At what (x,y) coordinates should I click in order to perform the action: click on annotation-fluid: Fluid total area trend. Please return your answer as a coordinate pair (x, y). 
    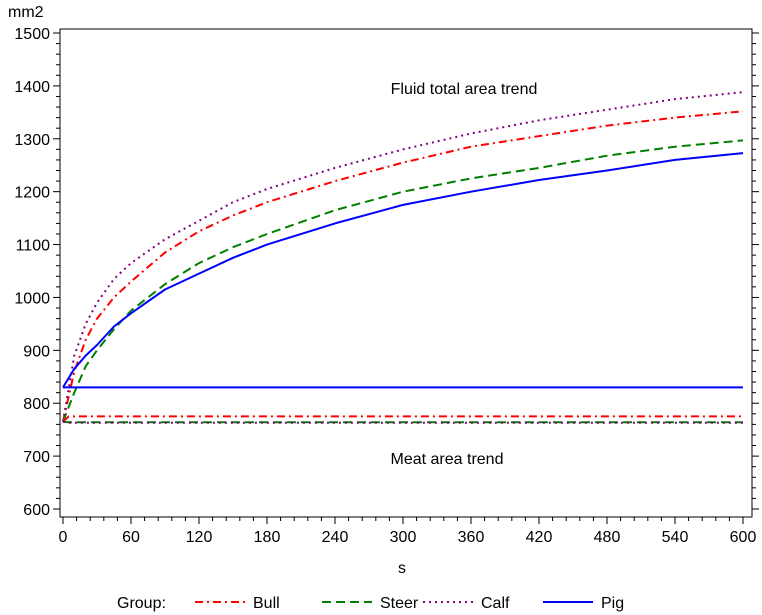
    Looking at the image, I should click on (464, 89).